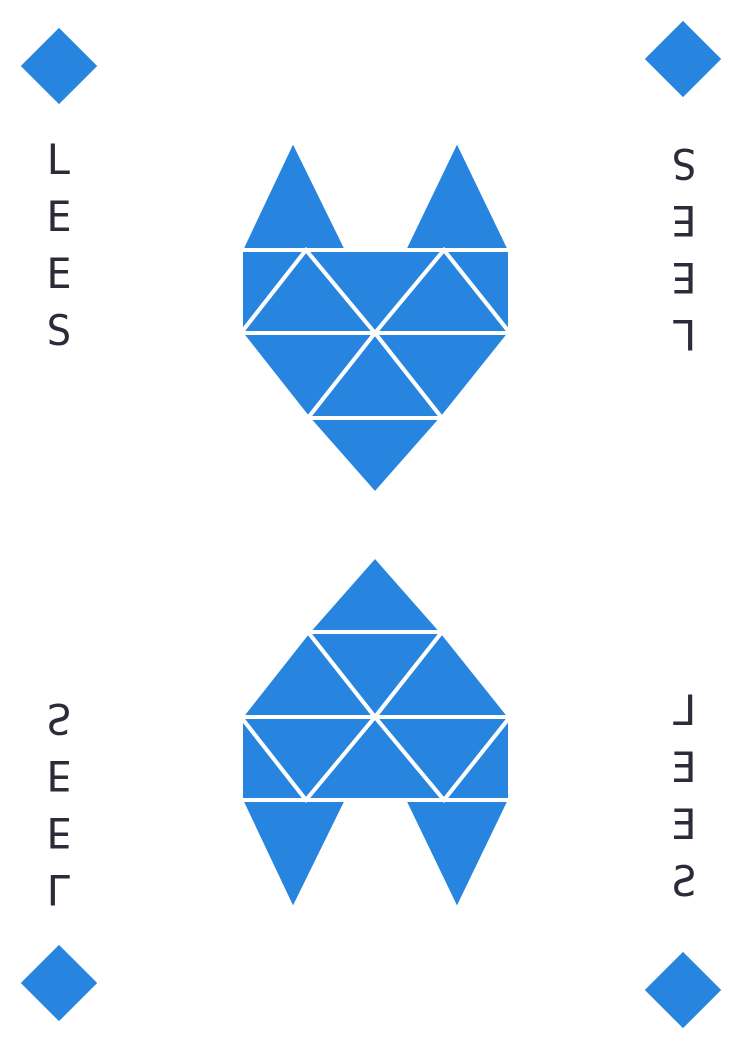  I want to click on fox-head-icon, so click(375, 316).